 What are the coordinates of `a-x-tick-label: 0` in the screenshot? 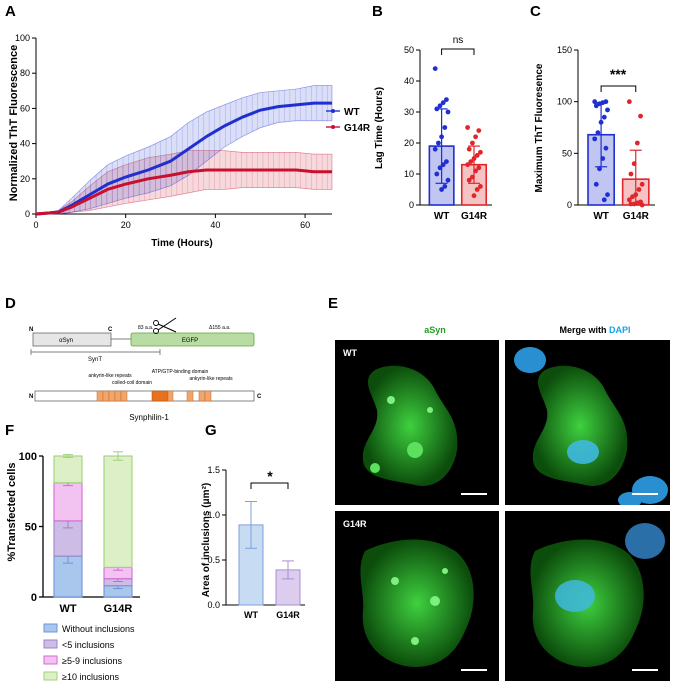 It's located at (35, 225).